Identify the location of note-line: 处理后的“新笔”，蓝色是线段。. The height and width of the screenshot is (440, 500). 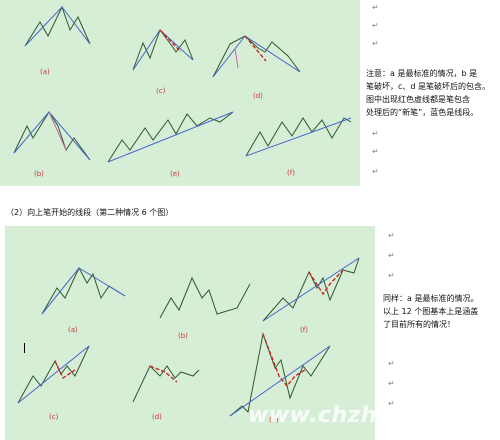
(422, 112).